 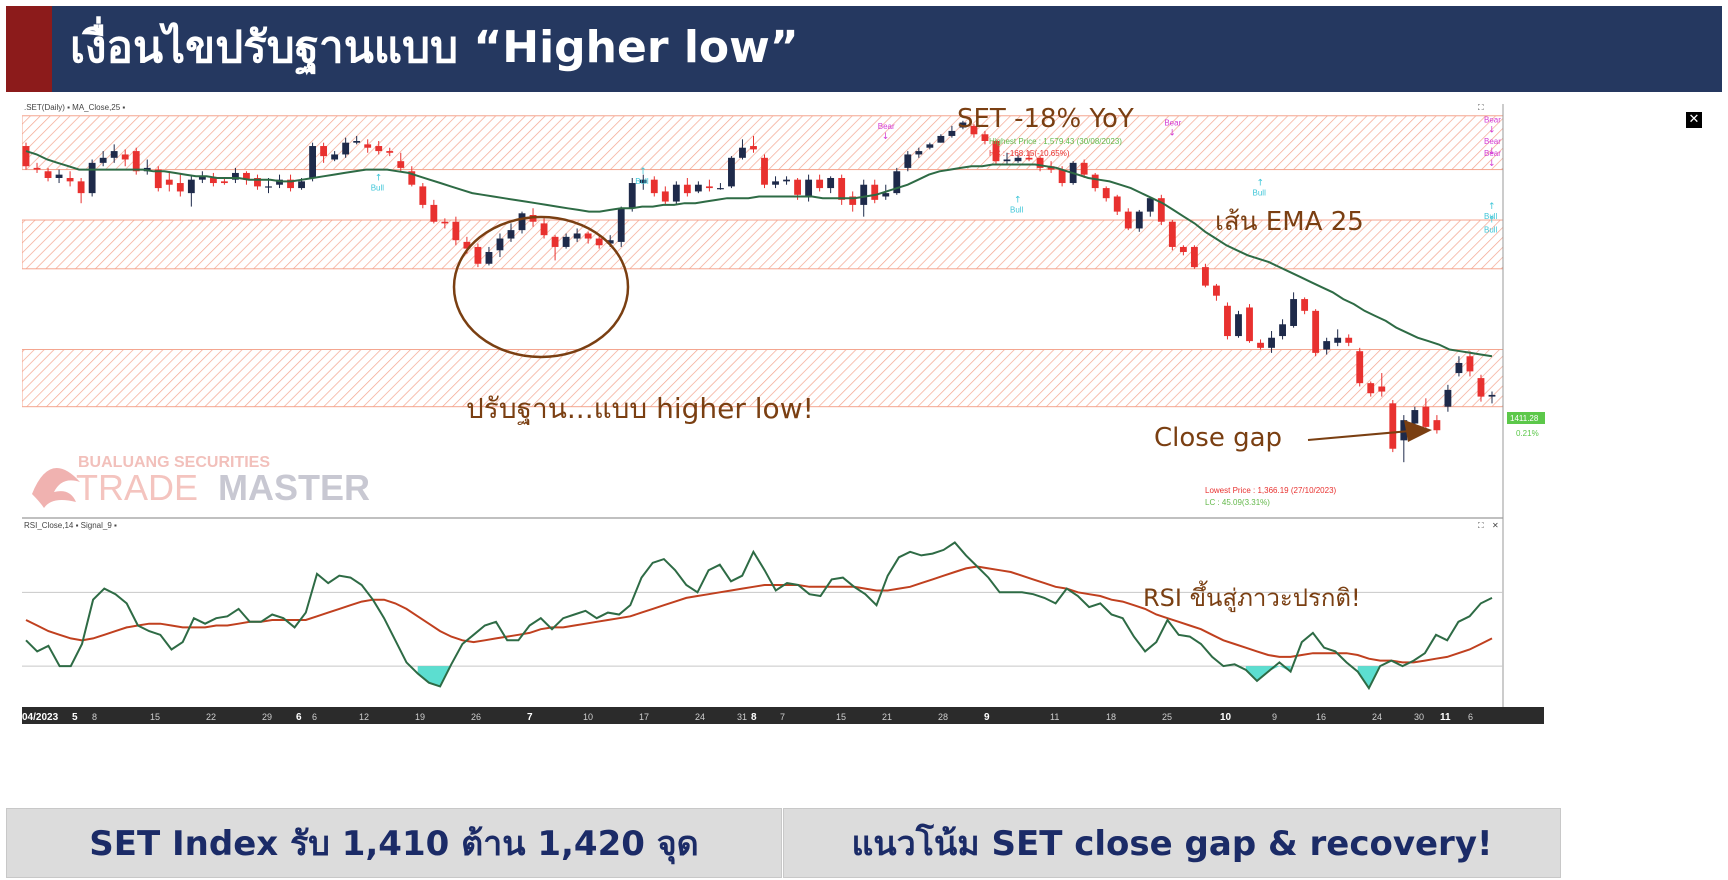 I want to click on maximize-price-icon: ⛶, so click(x=1480, y=108).